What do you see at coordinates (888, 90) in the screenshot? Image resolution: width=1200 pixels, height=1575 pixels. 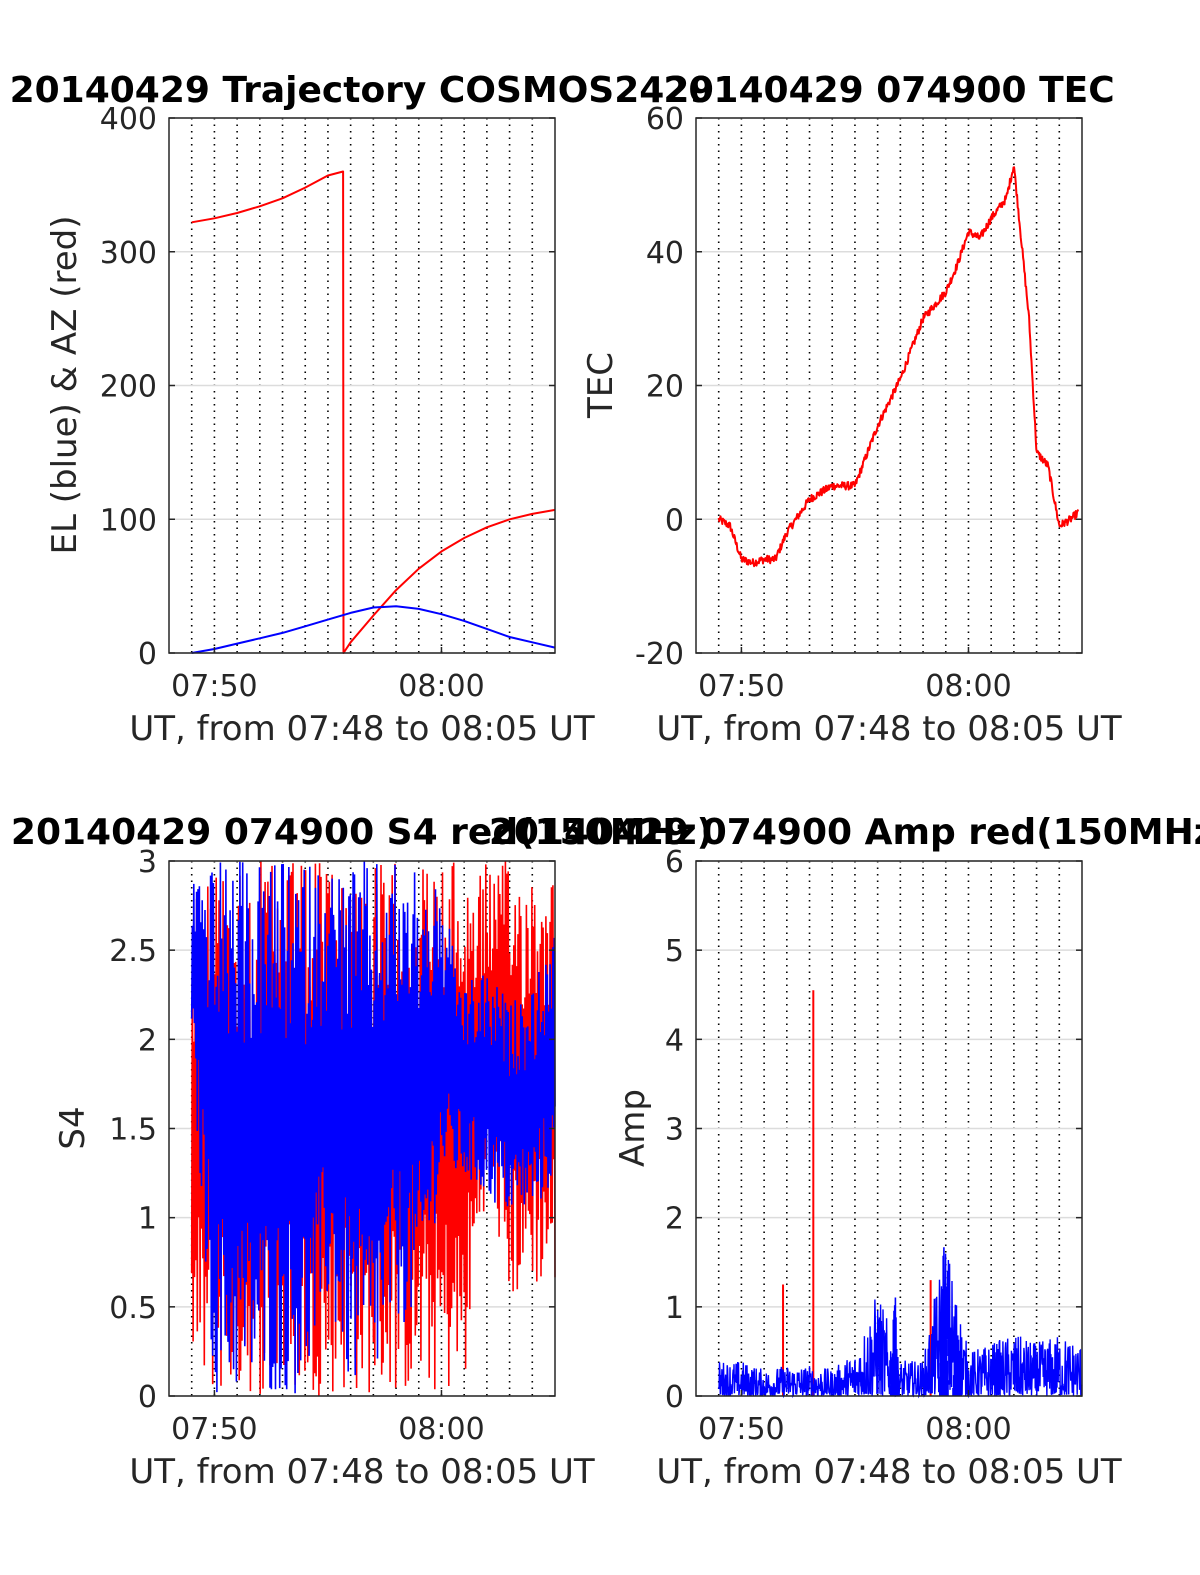 I see `chart-title: 20140429 074900 TEC` at bounding box center [888, 90].